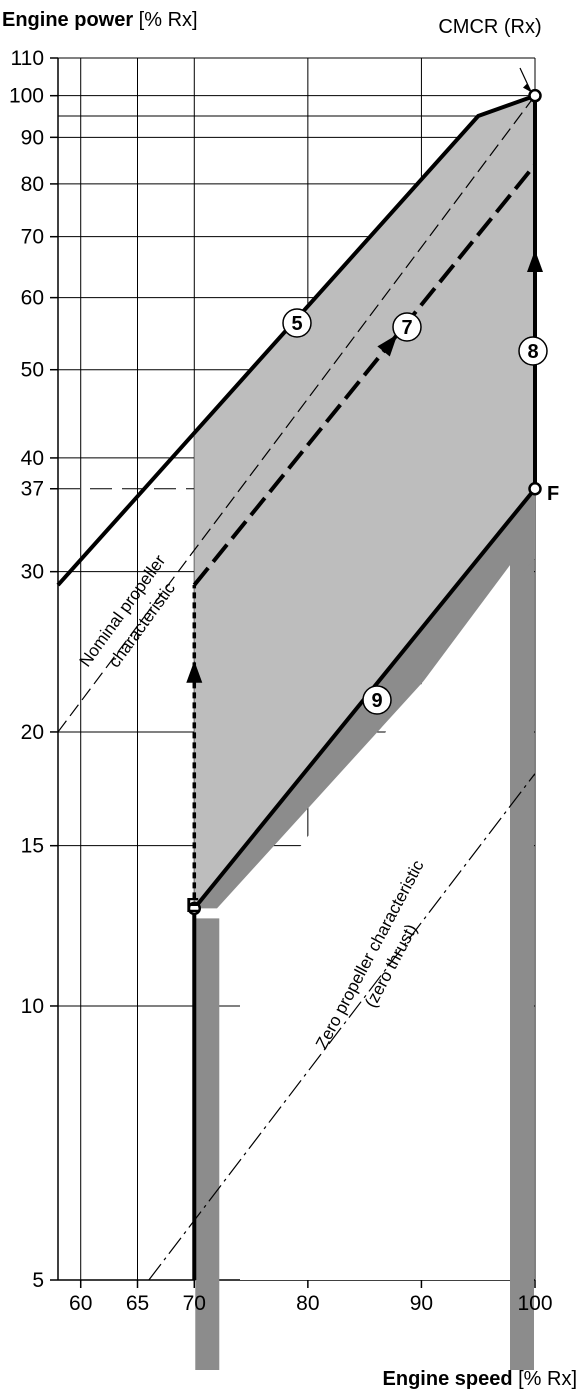  I want to click on arrow-up-e-head, so click(194, 671).